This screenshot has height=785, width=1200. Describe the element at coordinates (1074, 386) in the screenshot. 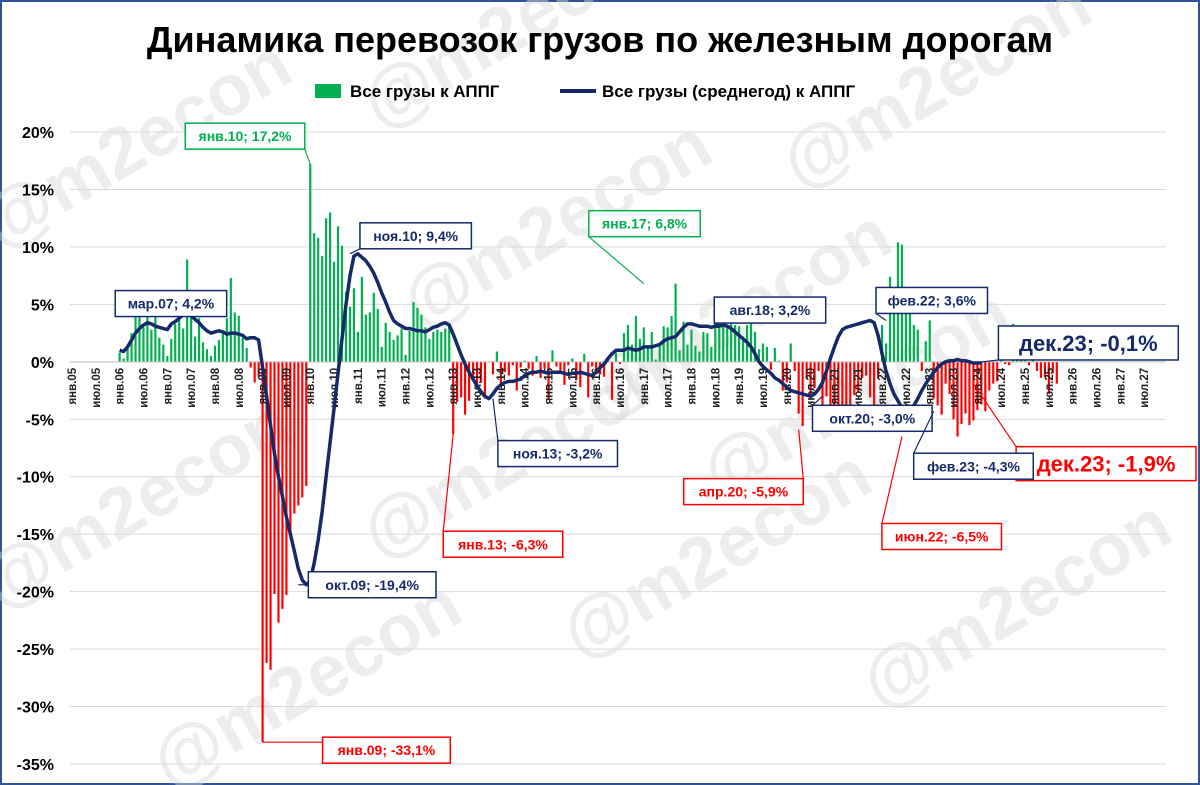

I see `x-tick-label: янв.26` at that location.